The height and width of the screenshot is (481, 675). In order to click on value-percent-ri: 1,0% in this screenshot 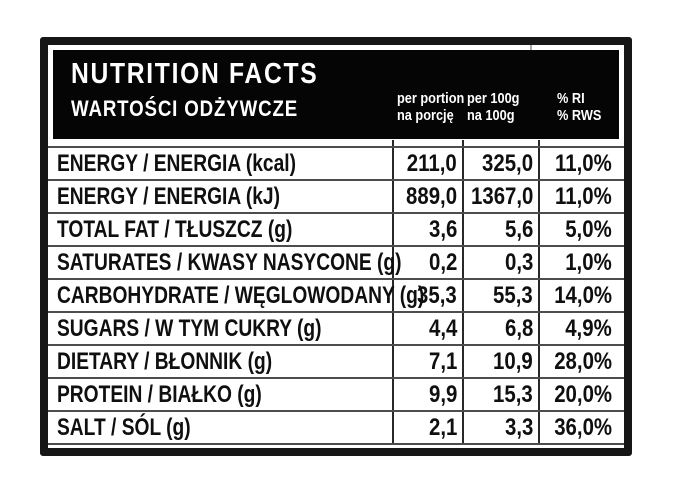, I will do `click(582, 262)`.